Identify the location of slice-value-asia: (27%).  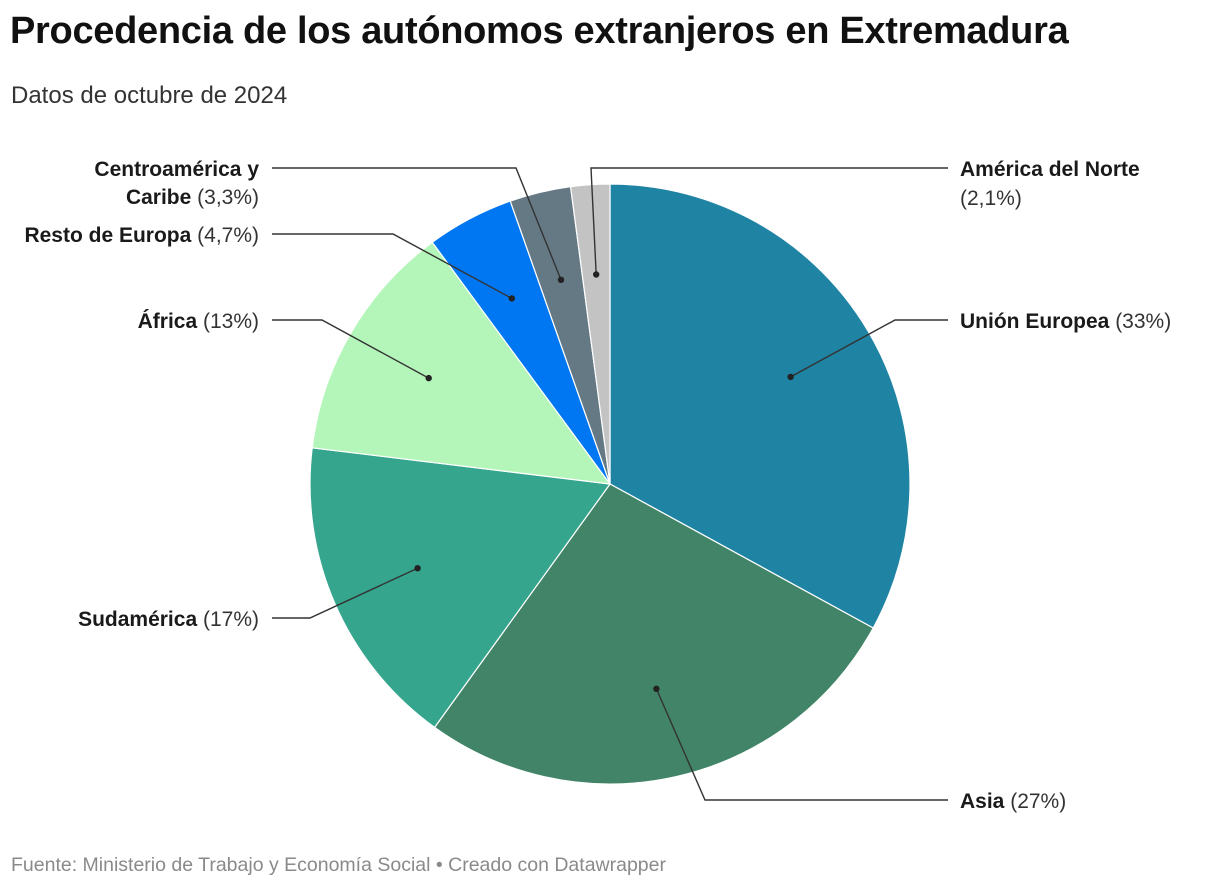
(1038, 801).